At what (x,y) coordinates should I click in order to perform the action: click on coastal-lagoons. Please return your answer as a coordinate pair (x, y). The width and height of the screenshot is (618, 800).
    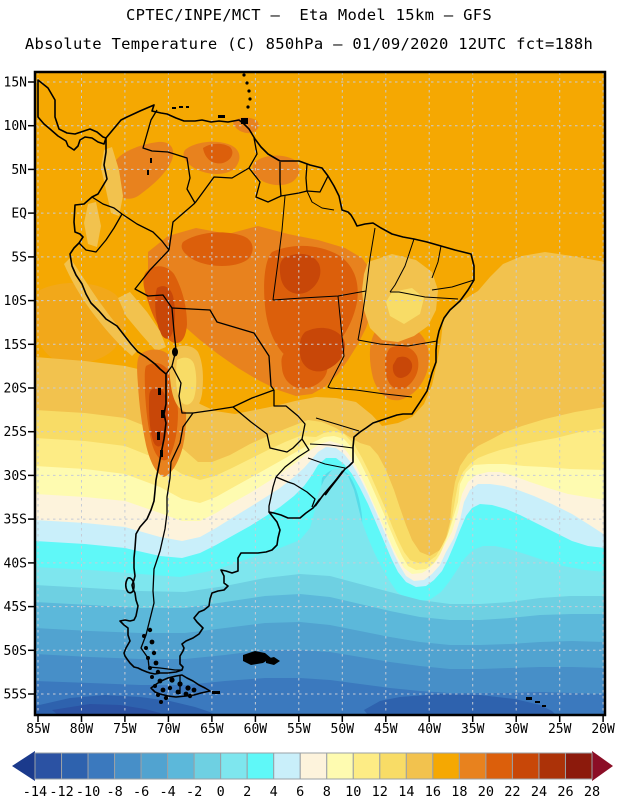
    Looking at the image, I should click on (329, 488).